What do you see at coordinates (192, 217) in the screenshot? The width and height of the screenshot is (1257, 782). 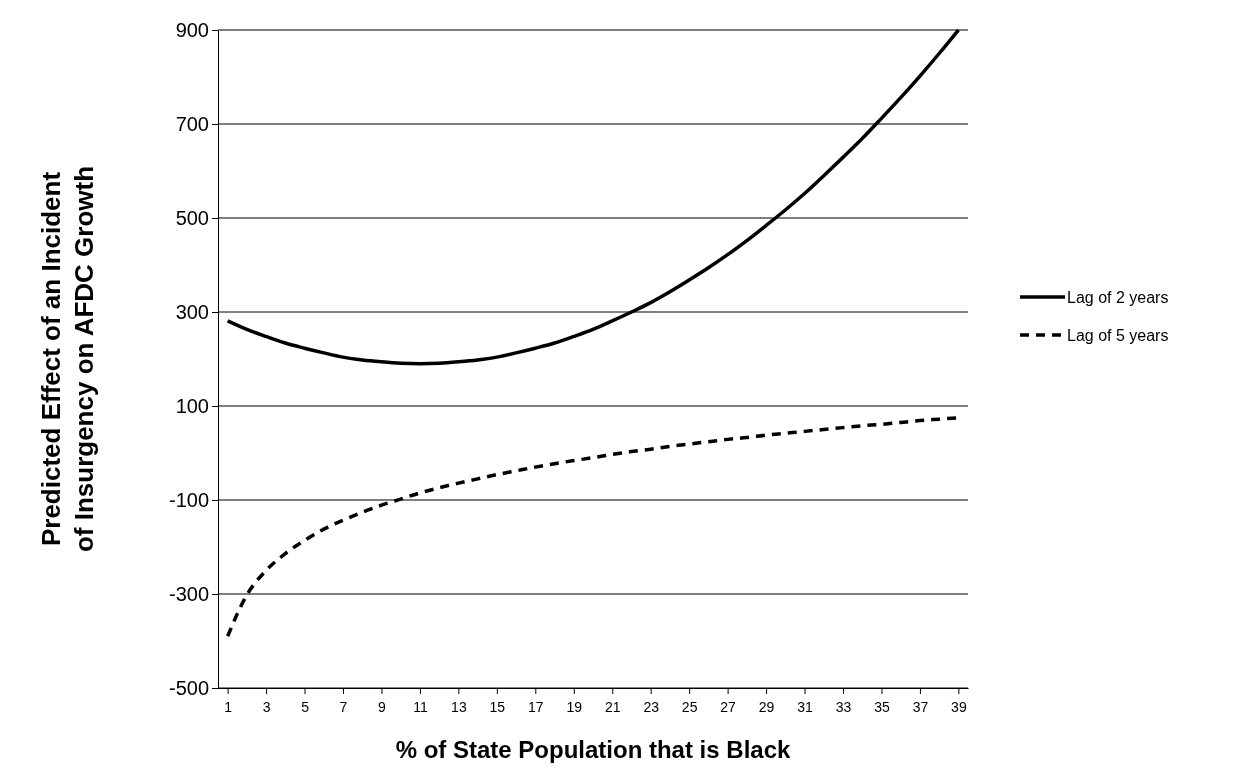 I see `y-tick-label: 500` at bounding box center [192, 217].